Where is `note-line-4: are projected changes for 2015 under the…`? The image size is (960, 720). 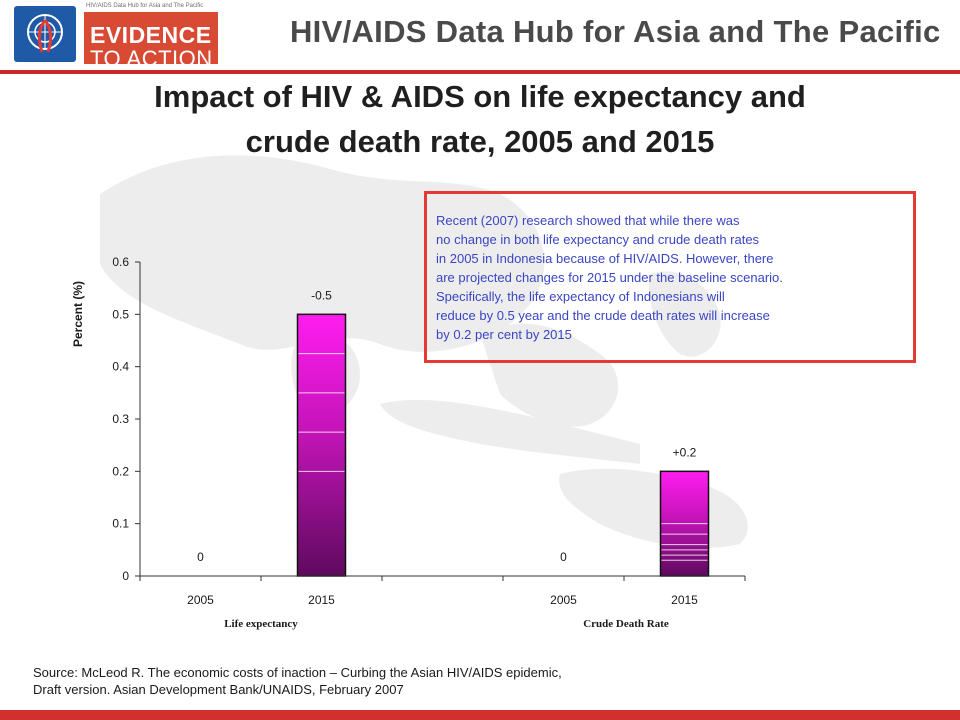 note-line-4: are projected changes for 2015 under the… is located at coordinates (609, 277).